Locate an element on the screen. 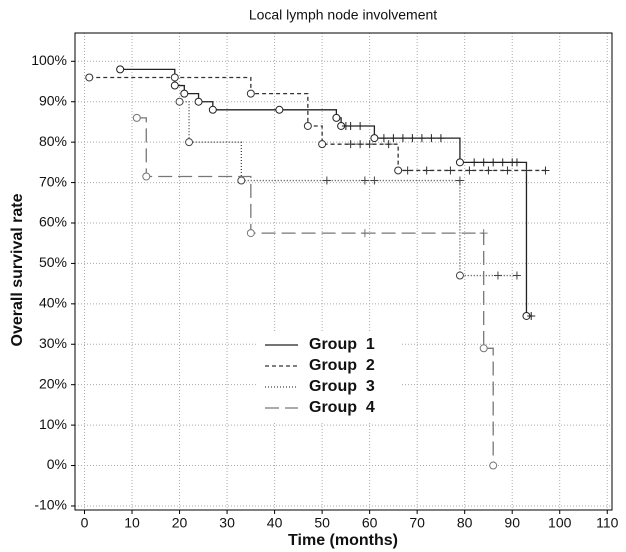 This screenshot has width=626, height=552. y-tick-label: 70% is located at coordinates (53, 181).